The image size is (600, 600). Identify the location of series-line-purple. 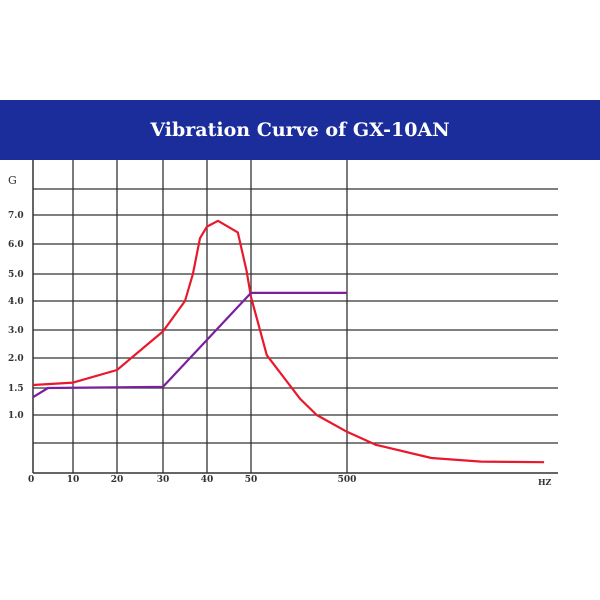
(189, 345).